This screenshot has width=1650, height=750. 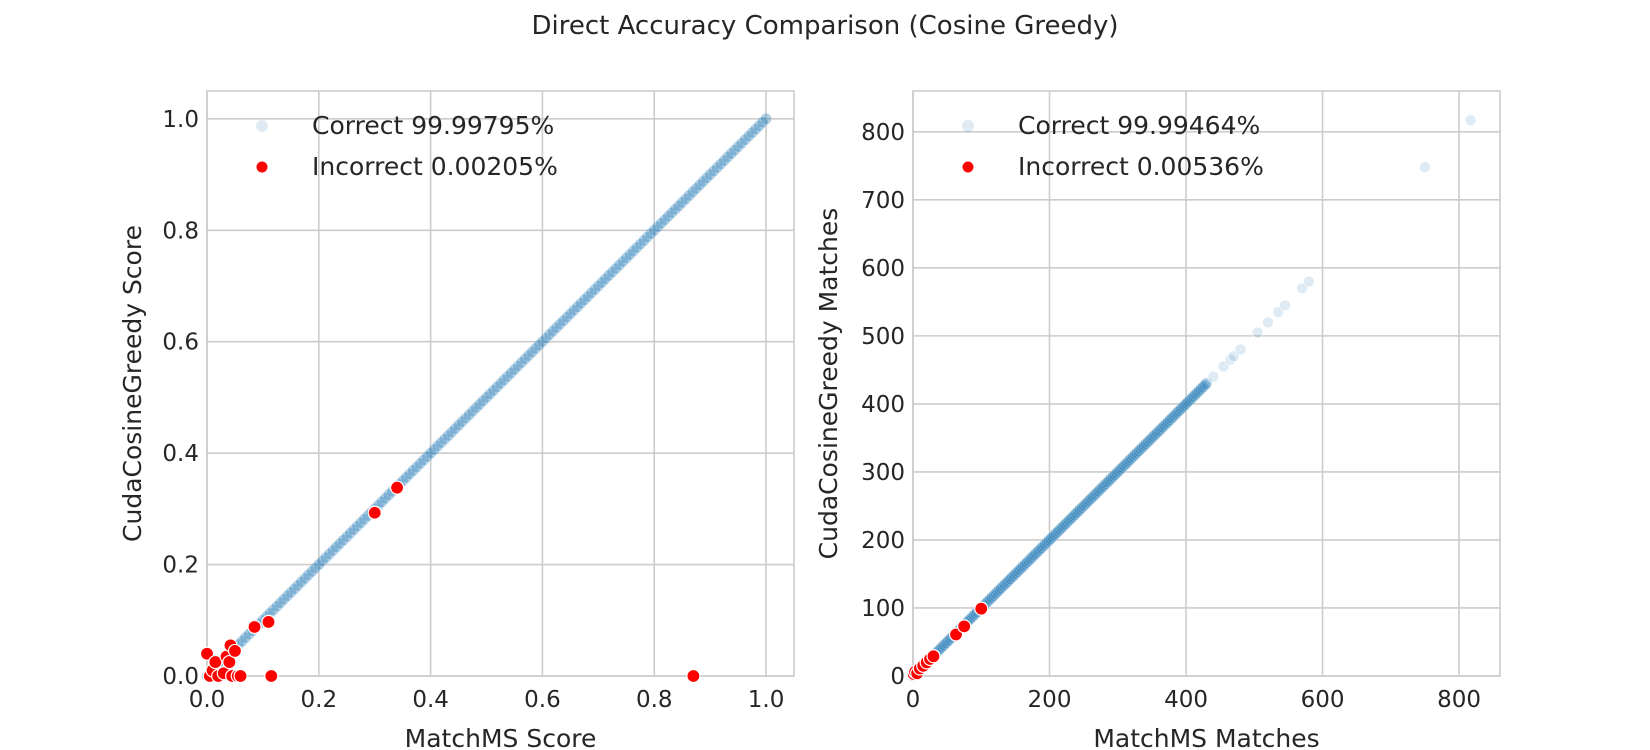 I want to click on x-axis-label: MatchMS Matches, so click(x=1206, y=737).